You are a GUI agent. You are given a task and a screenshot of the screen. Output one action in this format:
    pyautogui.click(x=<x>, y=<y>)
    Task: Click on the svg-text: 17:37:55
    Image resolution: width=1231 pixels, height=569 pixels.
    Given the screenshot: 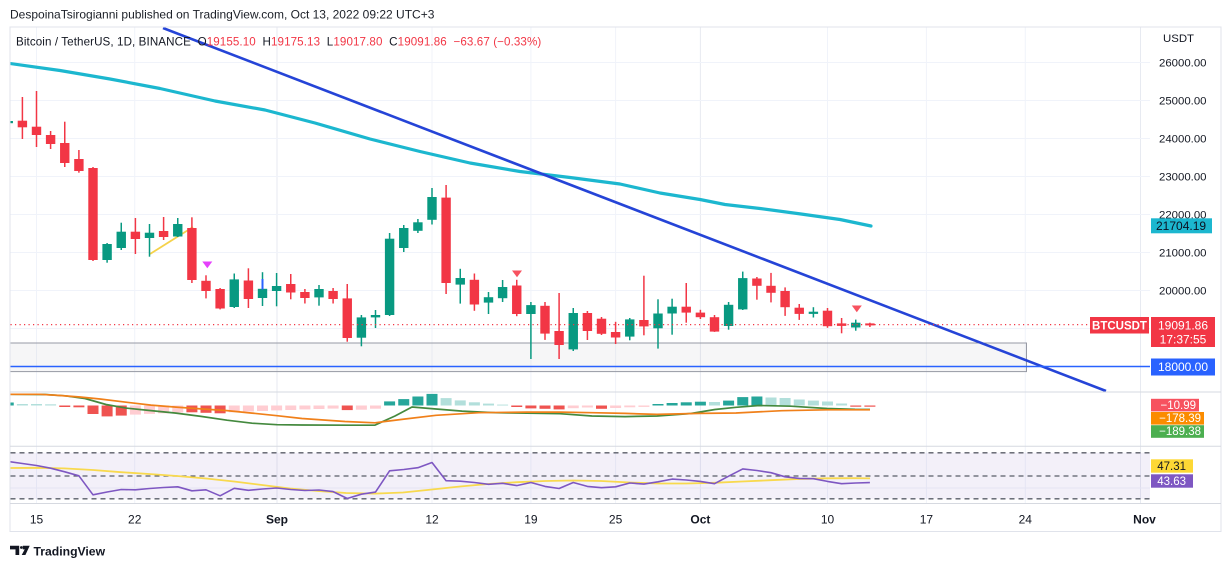 What is the action you would take?
    pyautogui.click(x=1183, y=340)
    